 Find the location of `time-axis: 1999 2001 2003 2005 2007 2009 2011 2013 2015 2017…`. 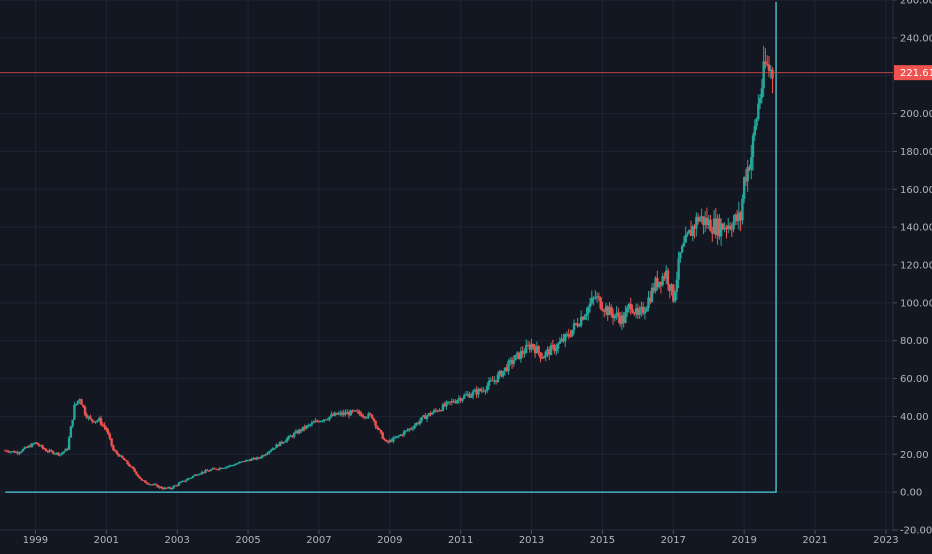

time-axis: 1999 2001 2003 2005 2007 2009 2011 2013 2015 2017… is located at coordinates (461, 538).